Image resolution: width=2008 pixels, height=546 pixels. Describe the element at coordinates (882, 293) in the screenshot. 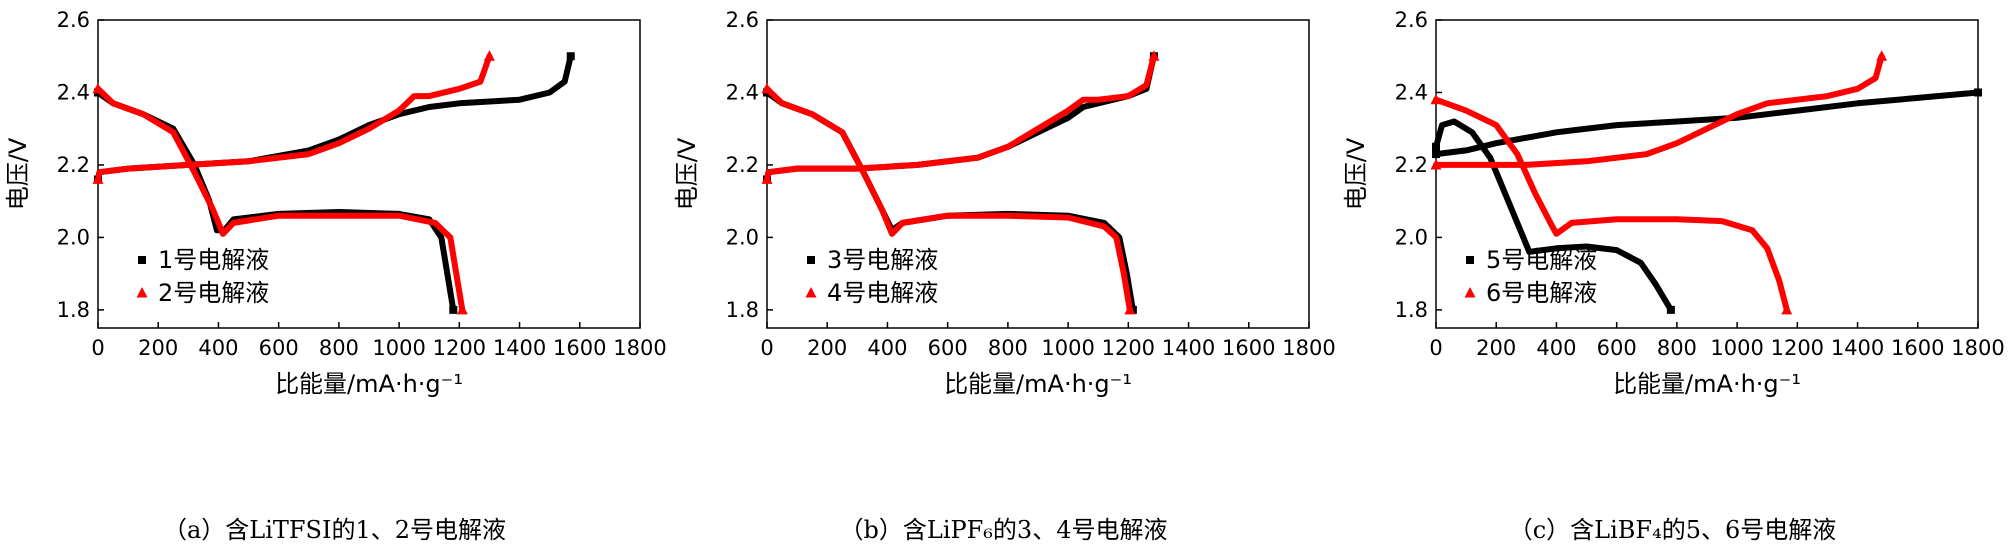

I see `legend-label-2: 4号电解液` at that location.